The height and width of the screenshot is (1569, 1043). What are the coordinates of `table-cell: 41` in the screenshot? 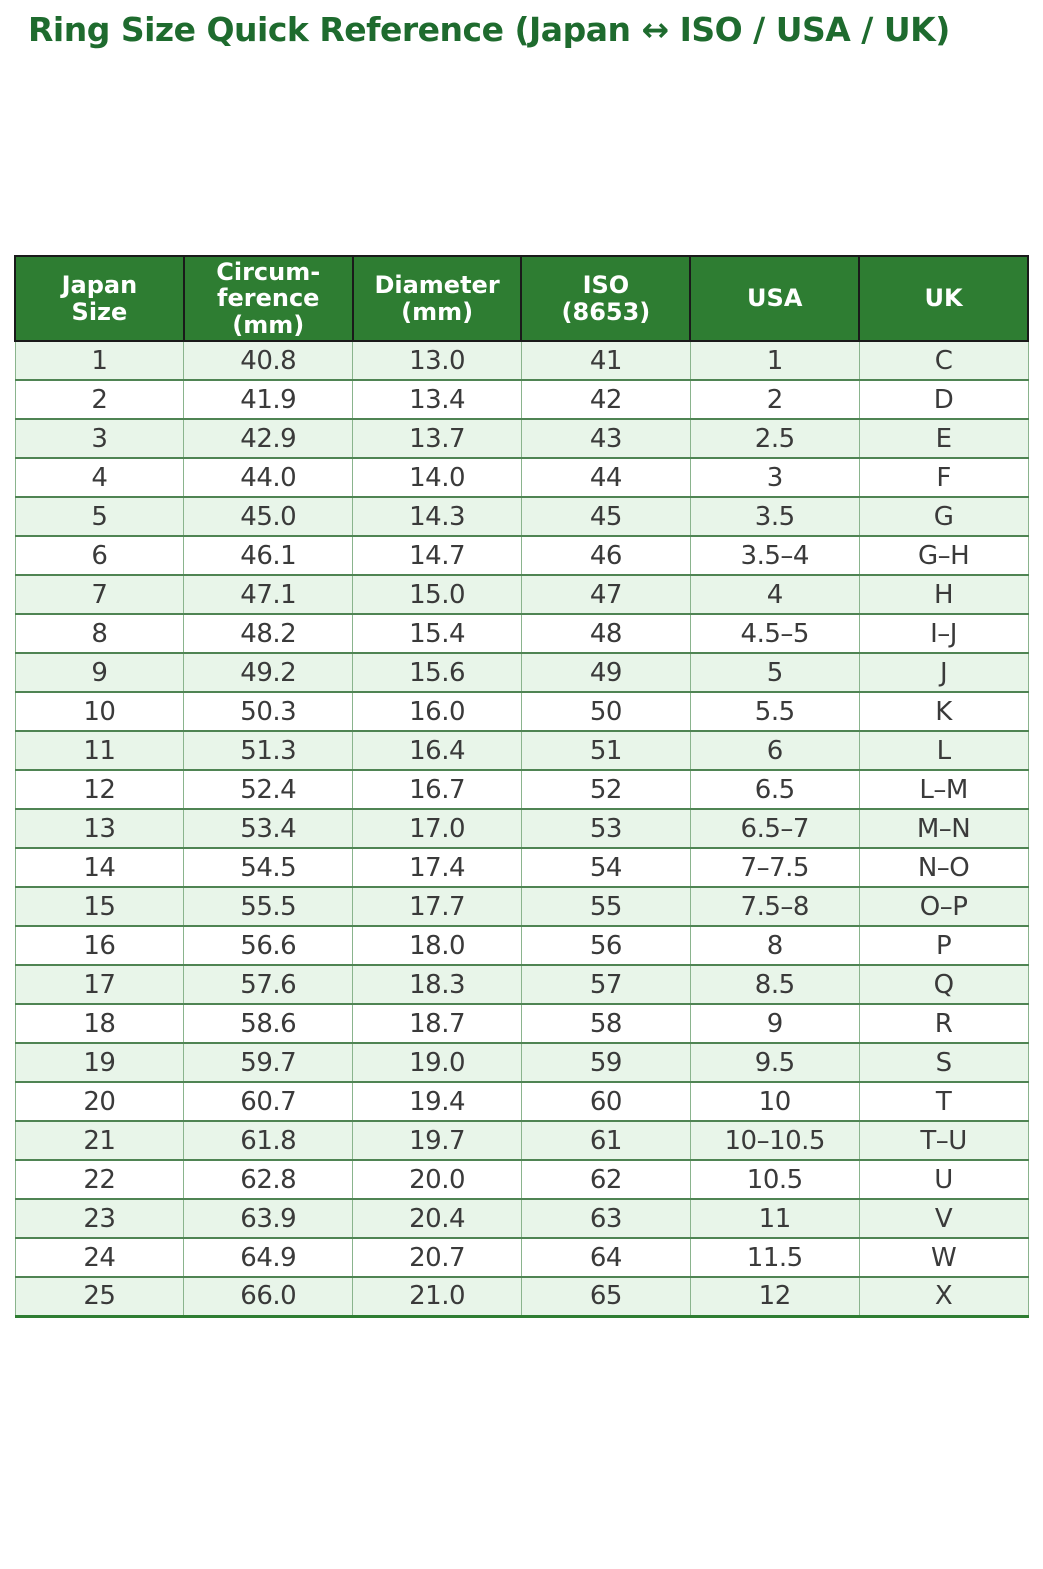 It's located at (605, 361).